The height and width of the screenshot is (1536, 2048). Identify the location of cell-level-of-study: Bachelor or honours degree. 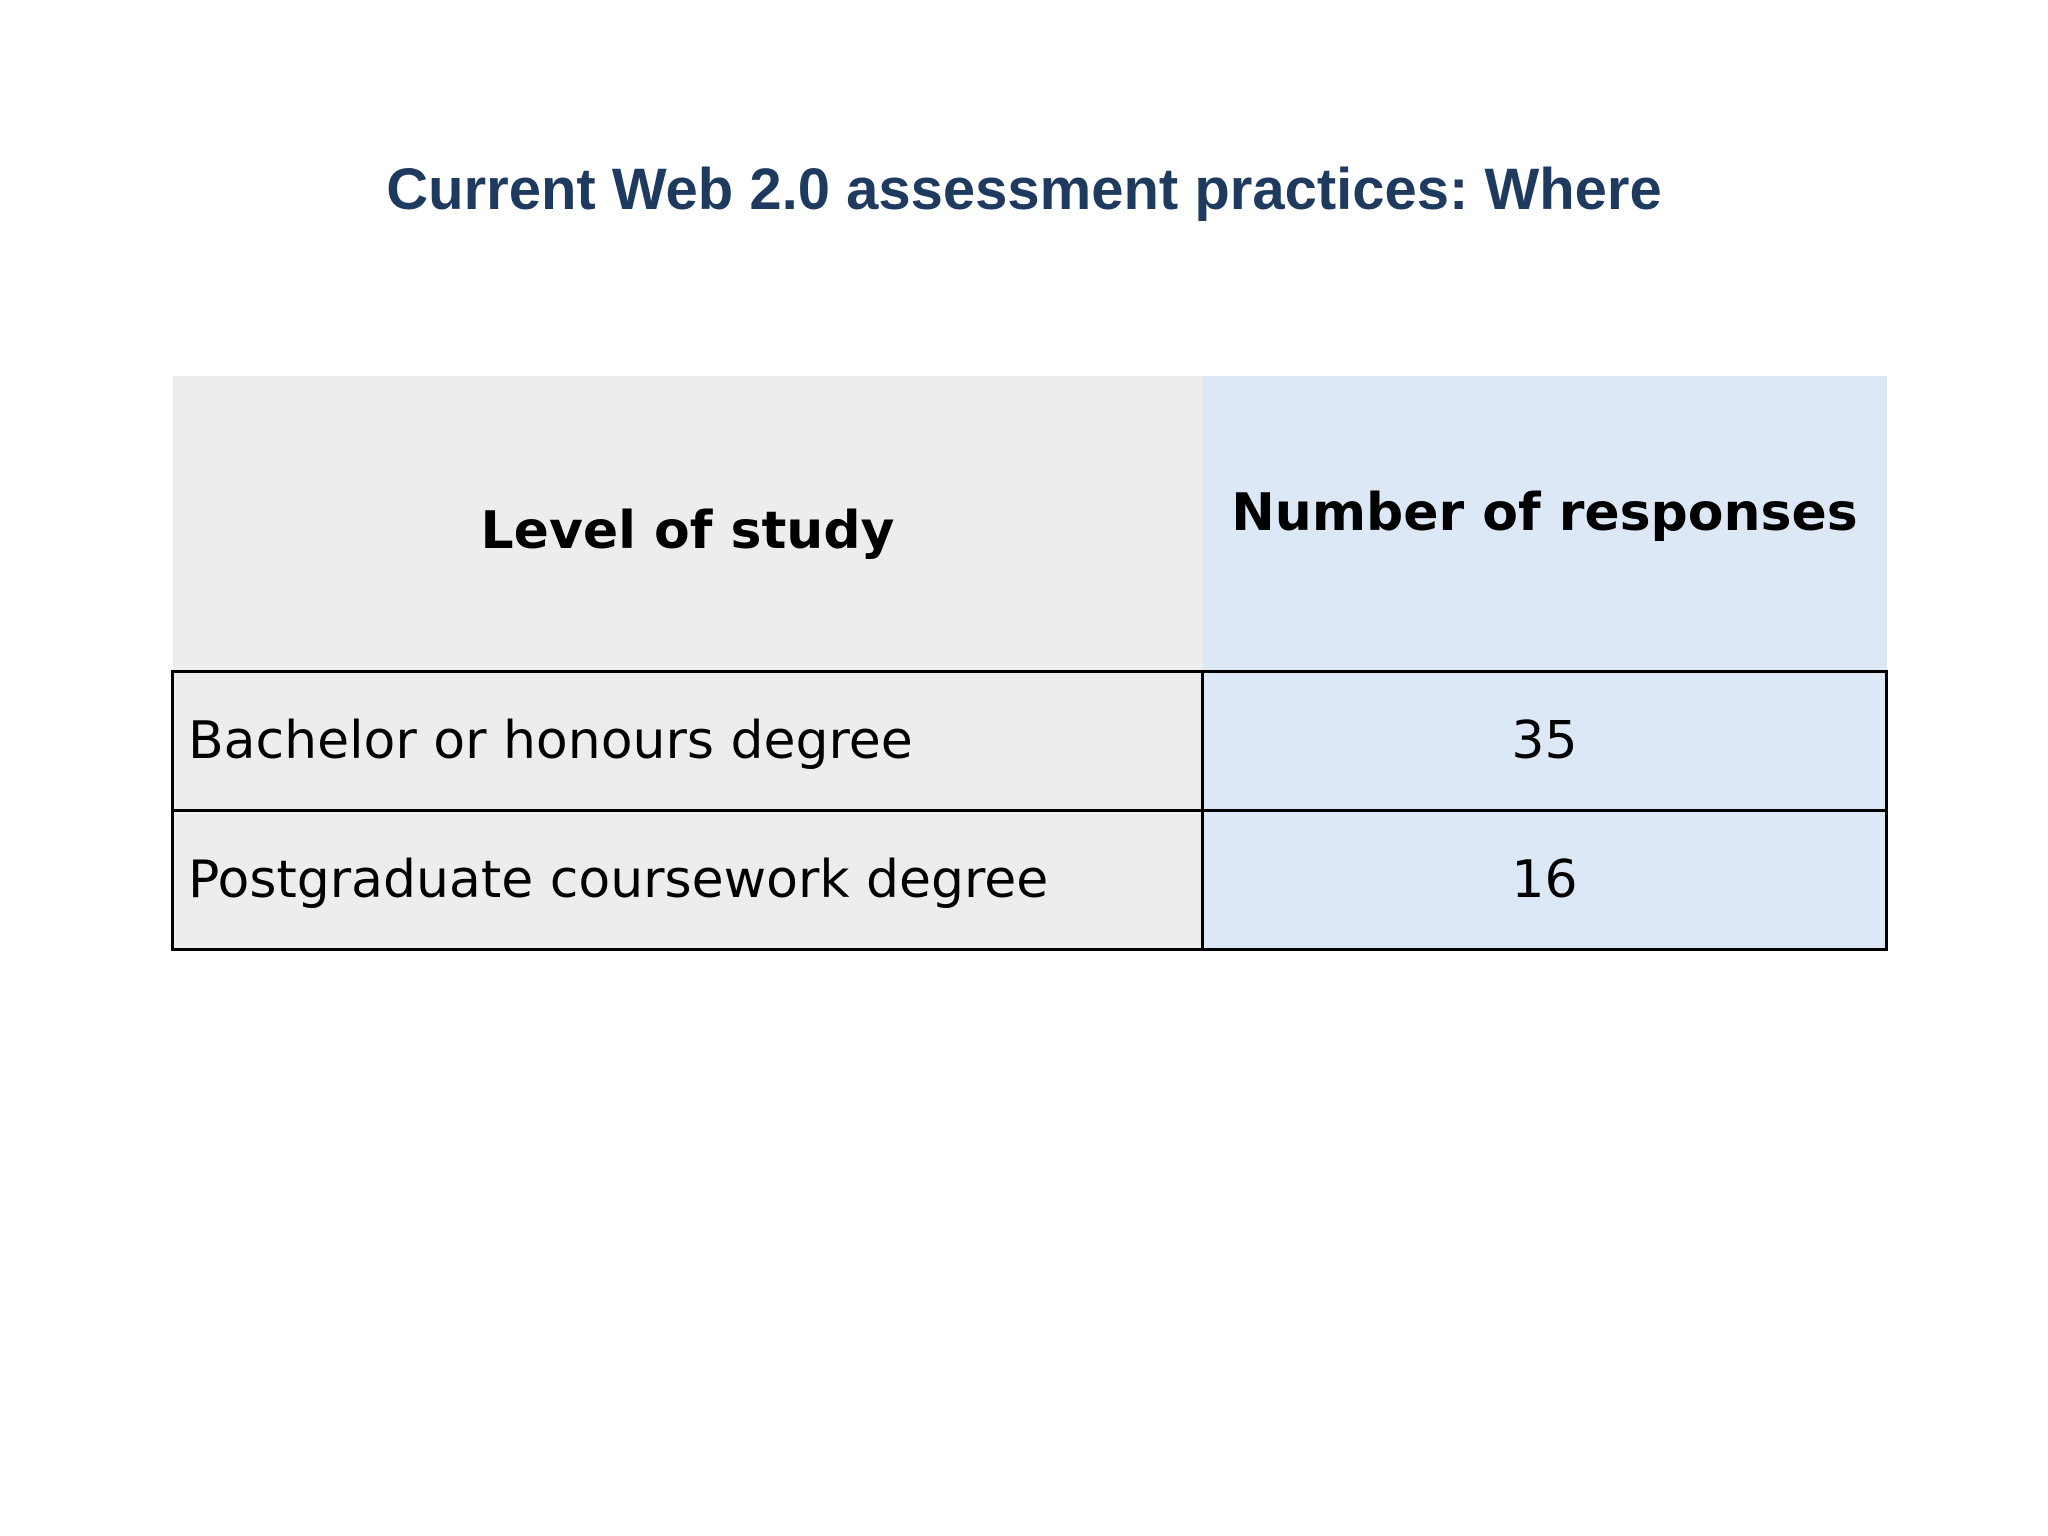
(687, 741).